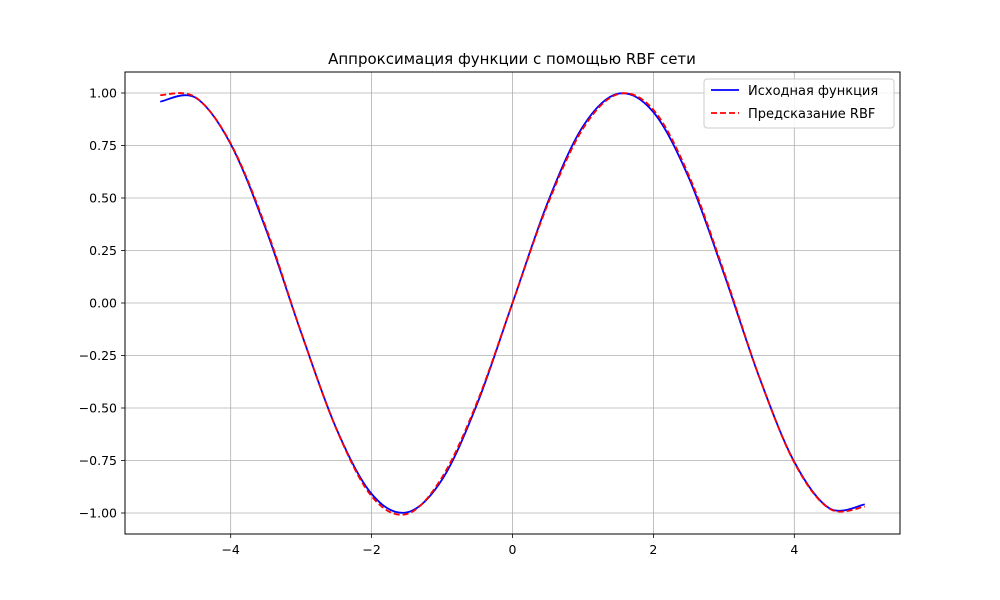 This screenshot has width=1000, height=600. What do you see at coordinates (512, 59) in the screenshot?
I see `chart-title: Аппроксимация функции с помощью RBF сети` at bounding box center [512, 59].